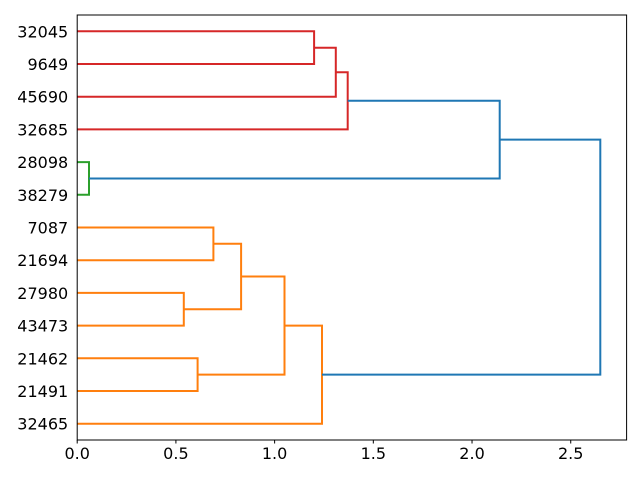  Describe the element at coordinates (42, 195) in the screenshot. I see `leaf-label: 38279` at that location.